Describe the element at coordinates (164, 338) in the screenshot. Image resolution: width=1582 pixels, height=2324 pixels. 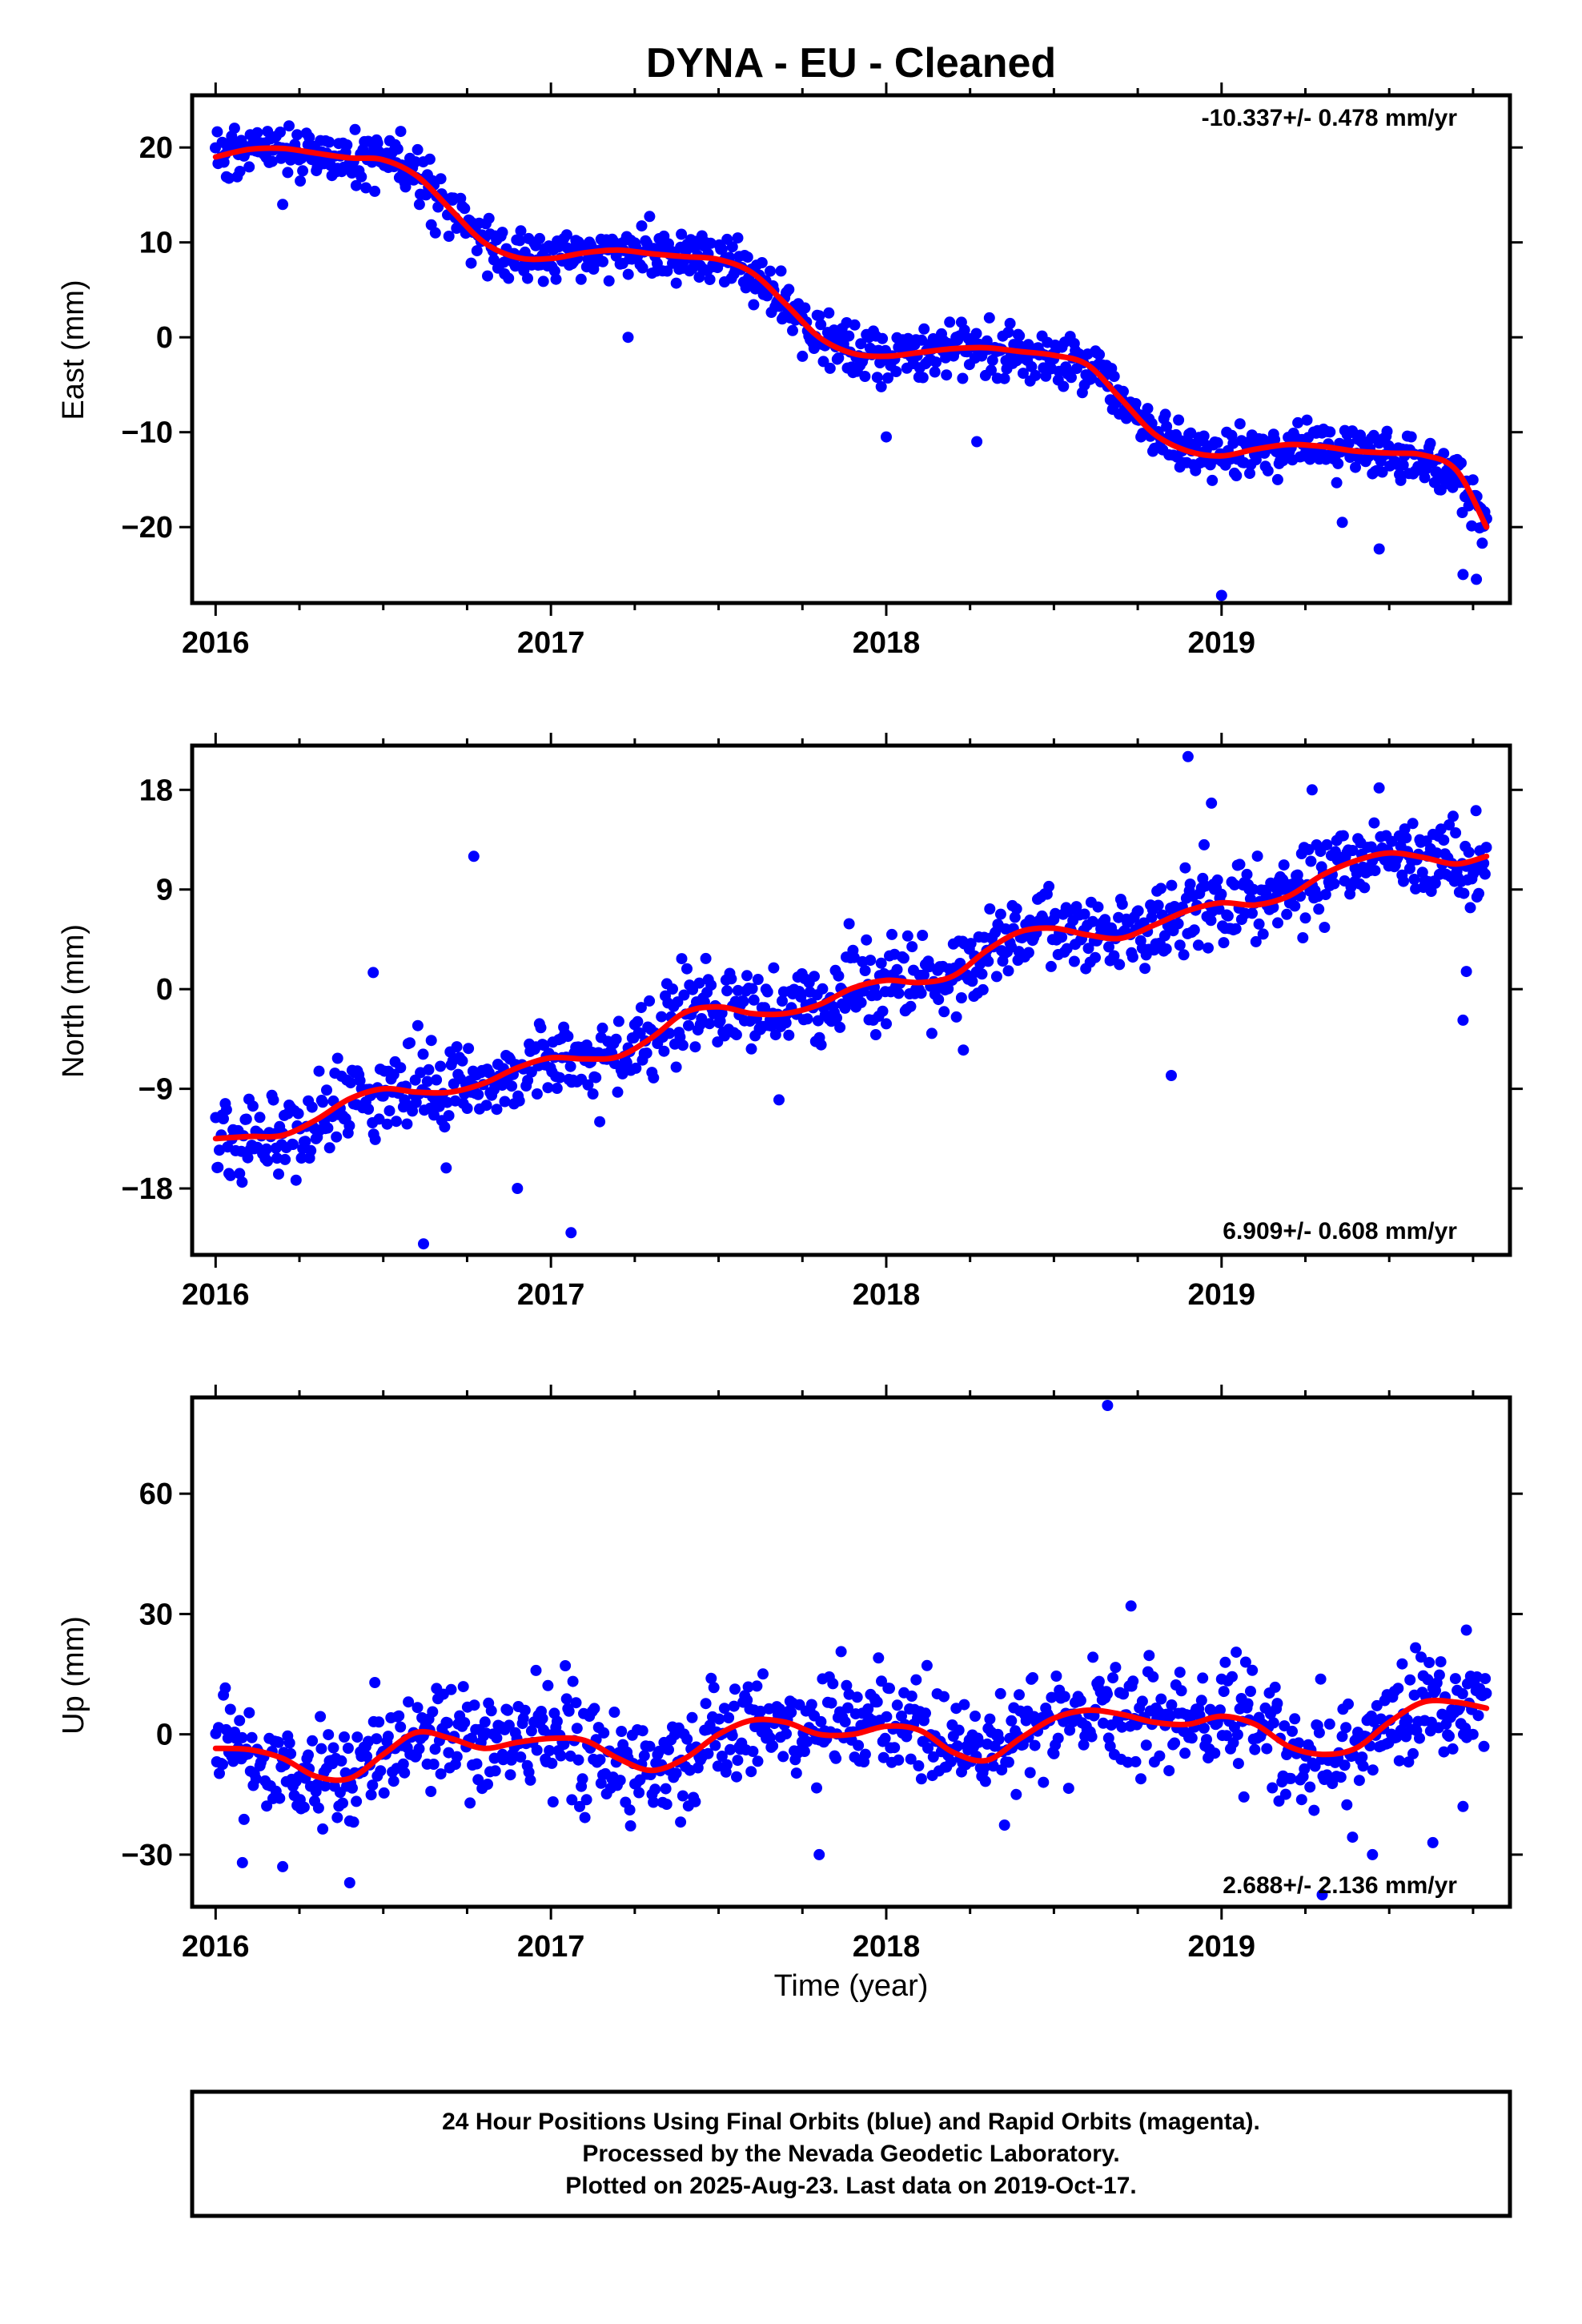
I see `east-y-tick-label: 0` at that location.